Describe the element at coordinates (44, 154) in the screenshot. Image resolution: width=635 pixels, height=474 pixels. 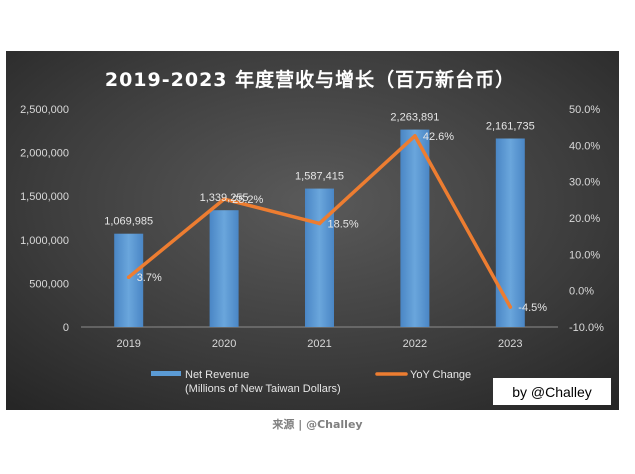
I see `left-tick-label: 2,000,000` at that location.